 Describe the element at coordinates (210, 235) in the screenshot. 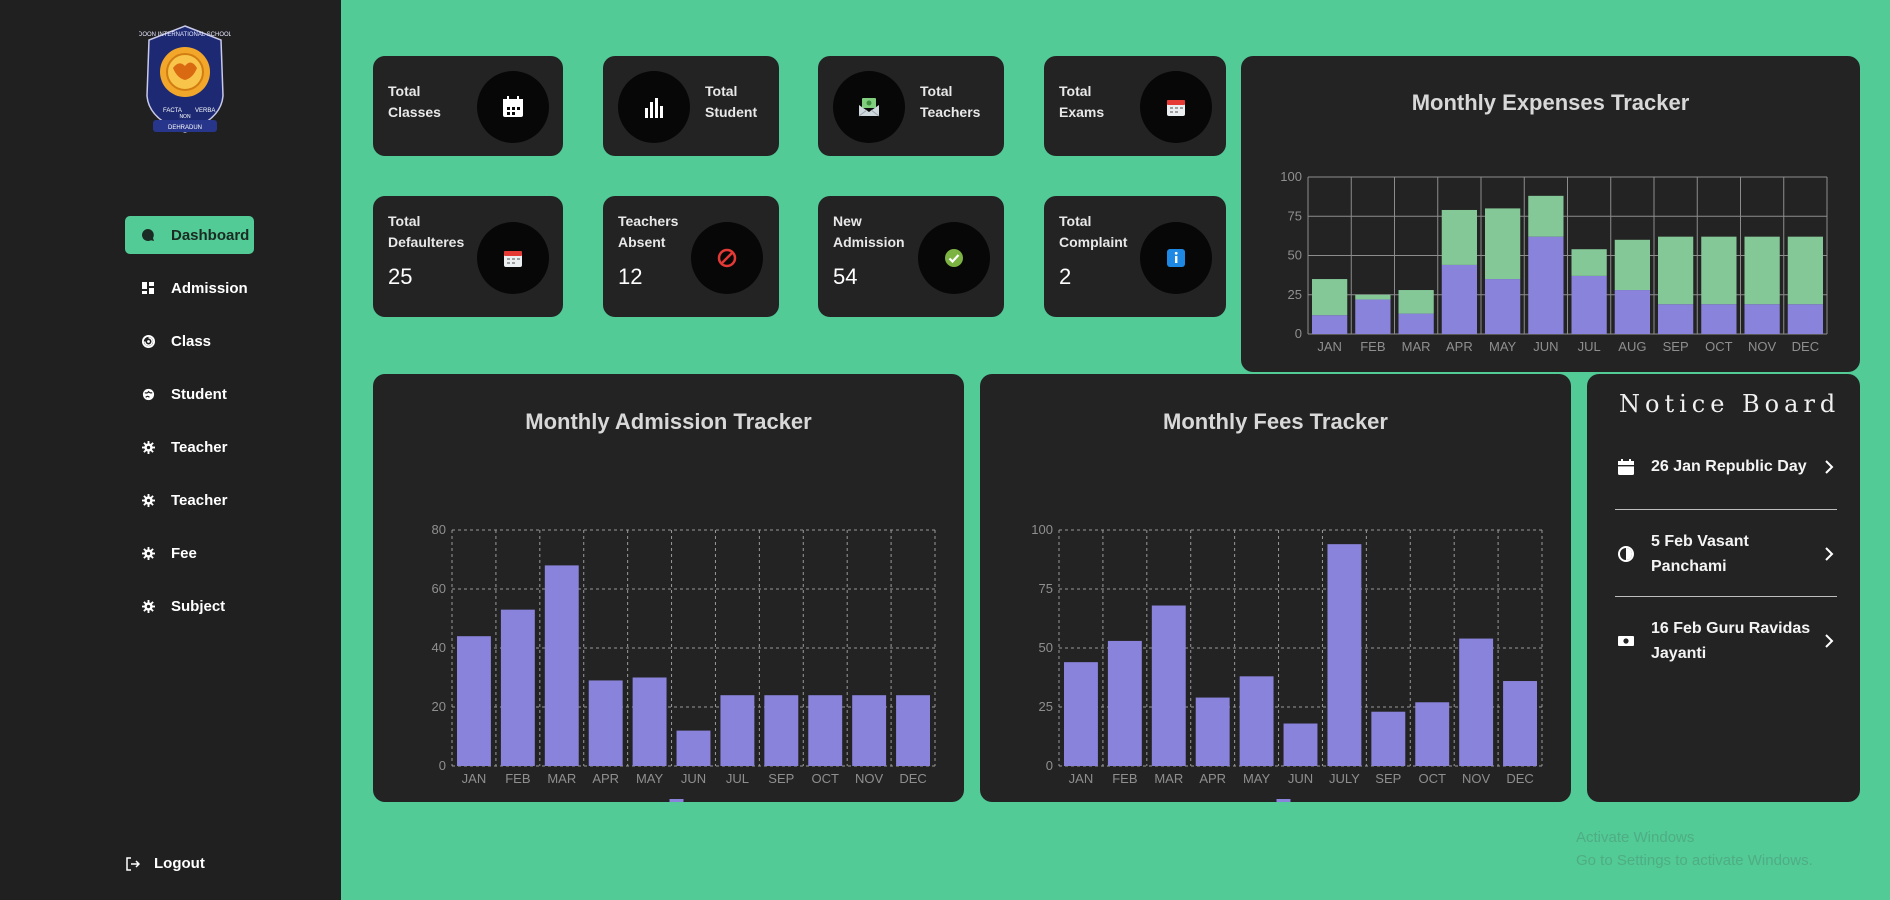

I see `sidebar-item-label: Dashboard` at that location.